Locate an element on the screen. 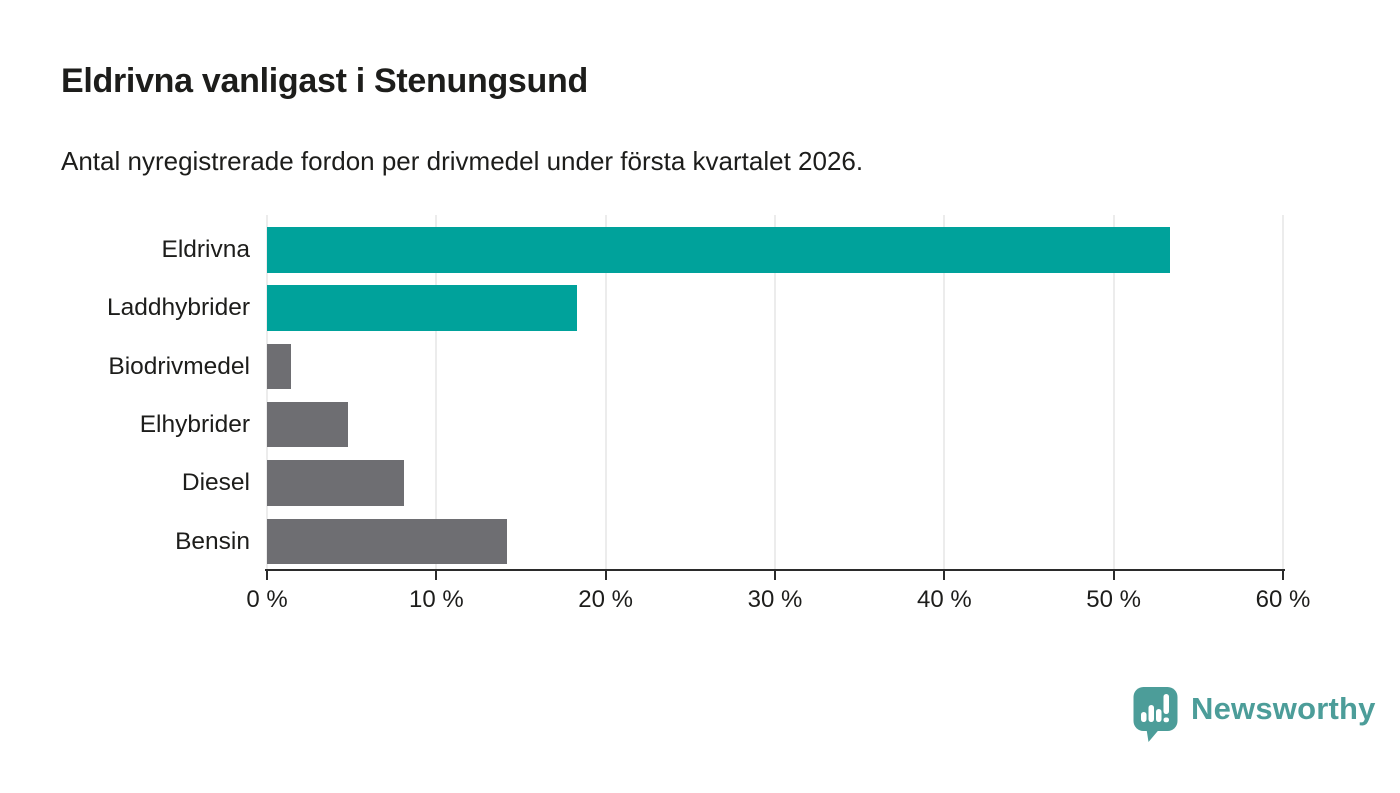  category-label-diesel: Diesel is located at coordinates (215, 483).